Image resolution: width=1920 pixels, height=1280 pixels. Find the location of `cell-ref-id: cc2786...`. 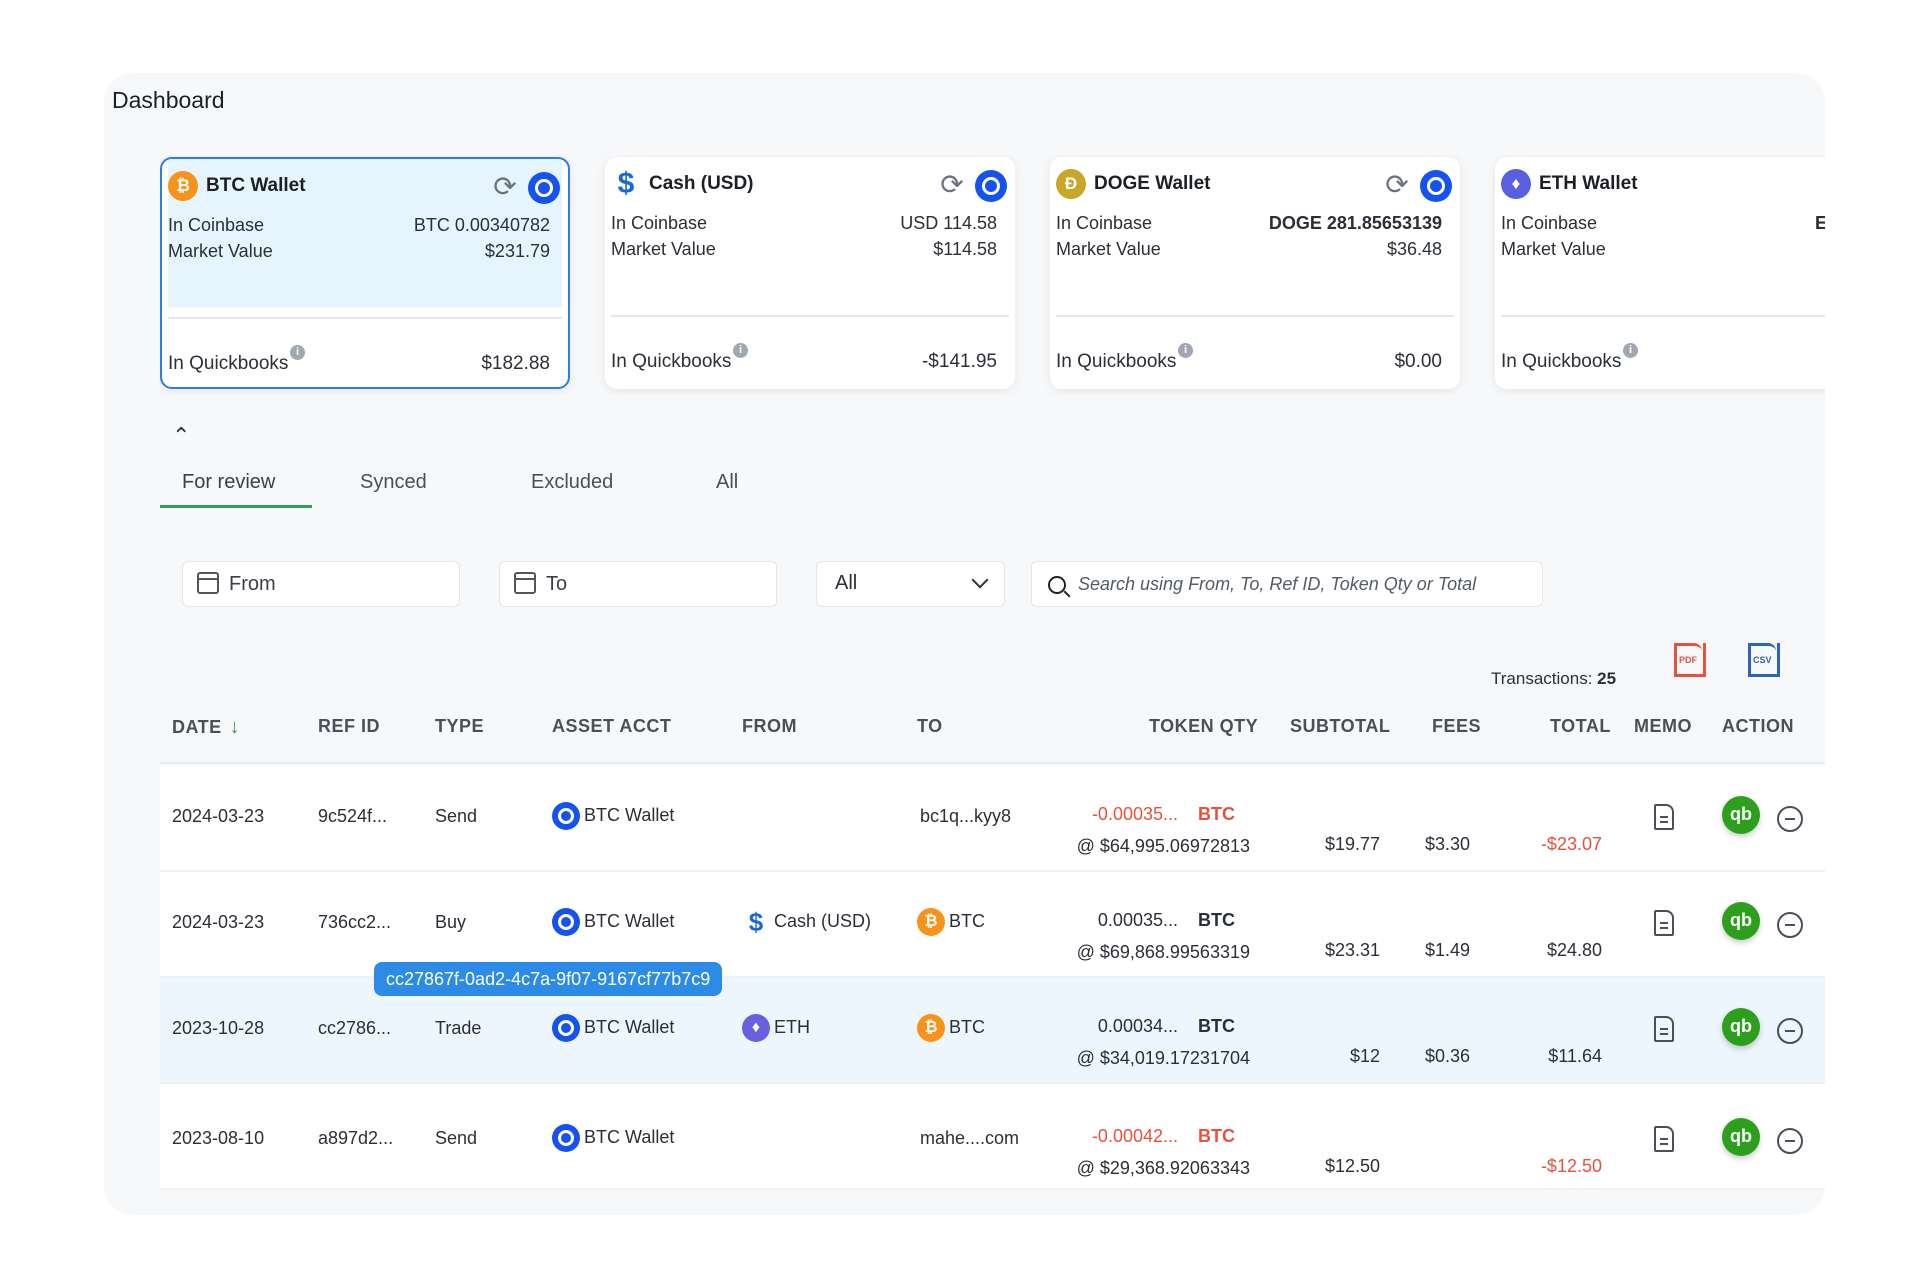

cell-ref-id: cc2786... is located at coordinates (355, 1028).